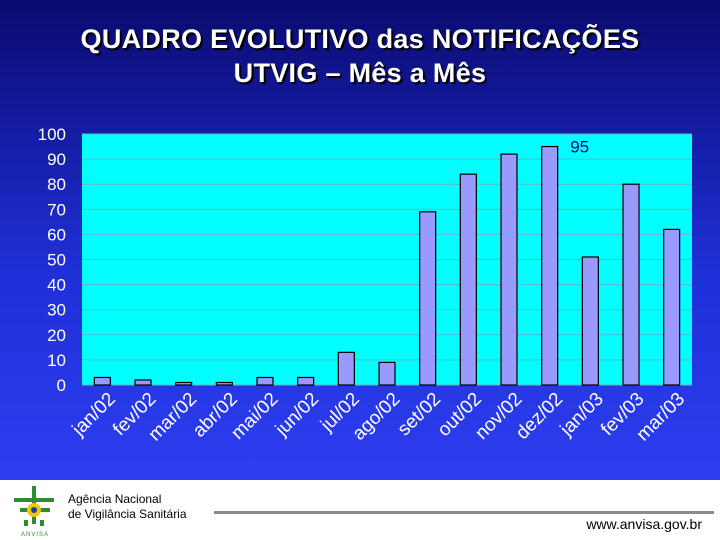  Describe the element at coordinates (52, 134) in the screenshot. I see `y-tick-label: 100` at that location.